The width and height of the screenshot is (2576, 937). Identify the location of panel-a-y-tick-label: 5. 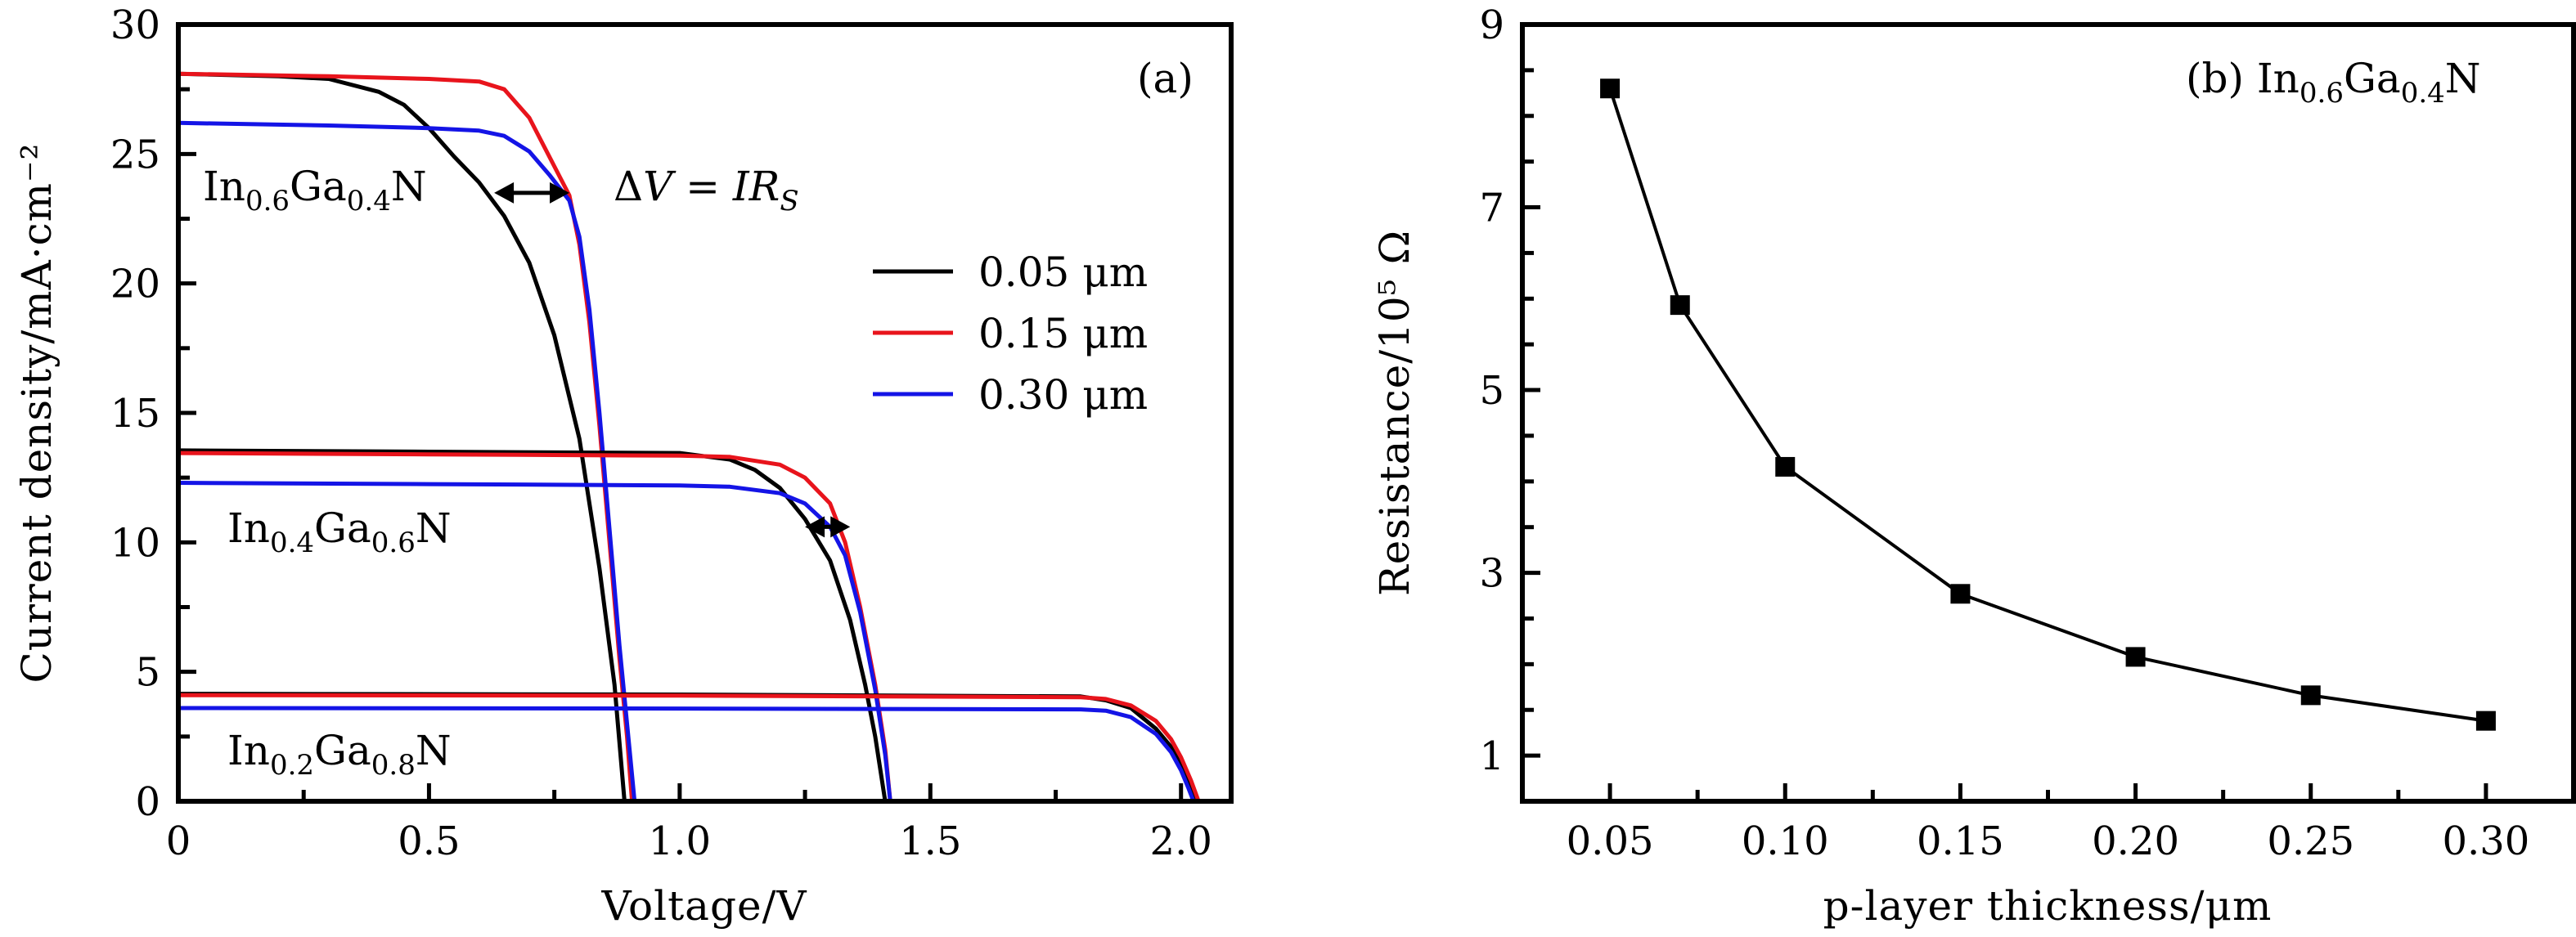
(148, 673).